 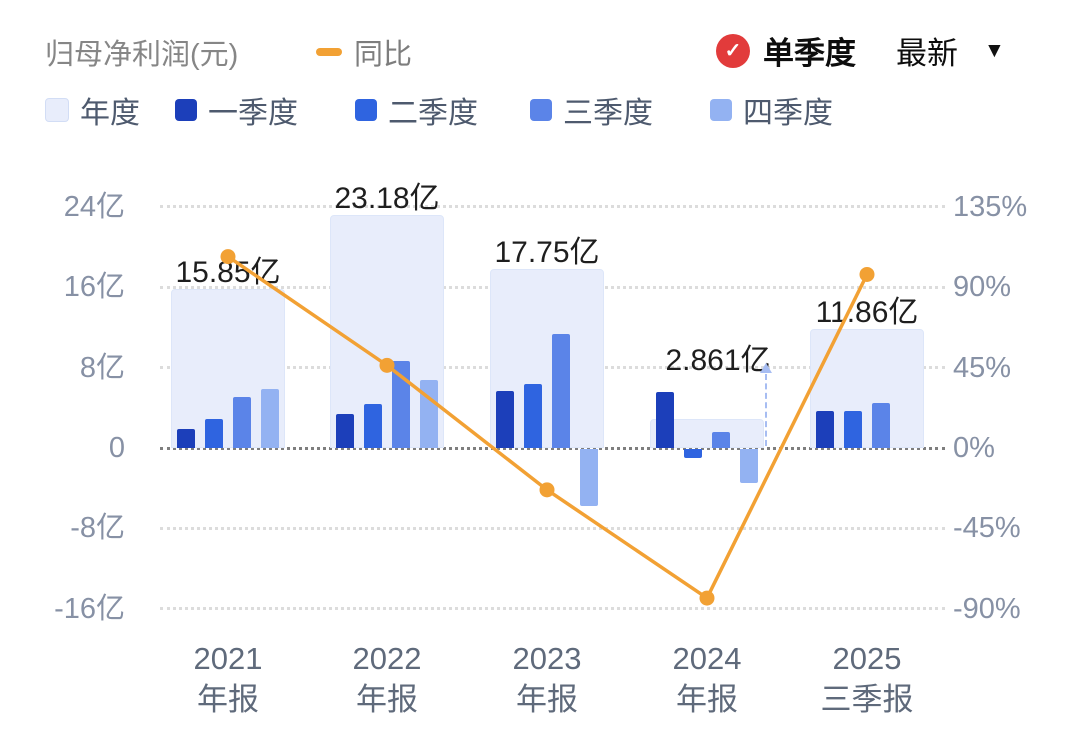 What do you see at coordinates (867, 658) in the screenshot?
I see `x-axis-label-line: 2025` at bounding box center [867, 658].